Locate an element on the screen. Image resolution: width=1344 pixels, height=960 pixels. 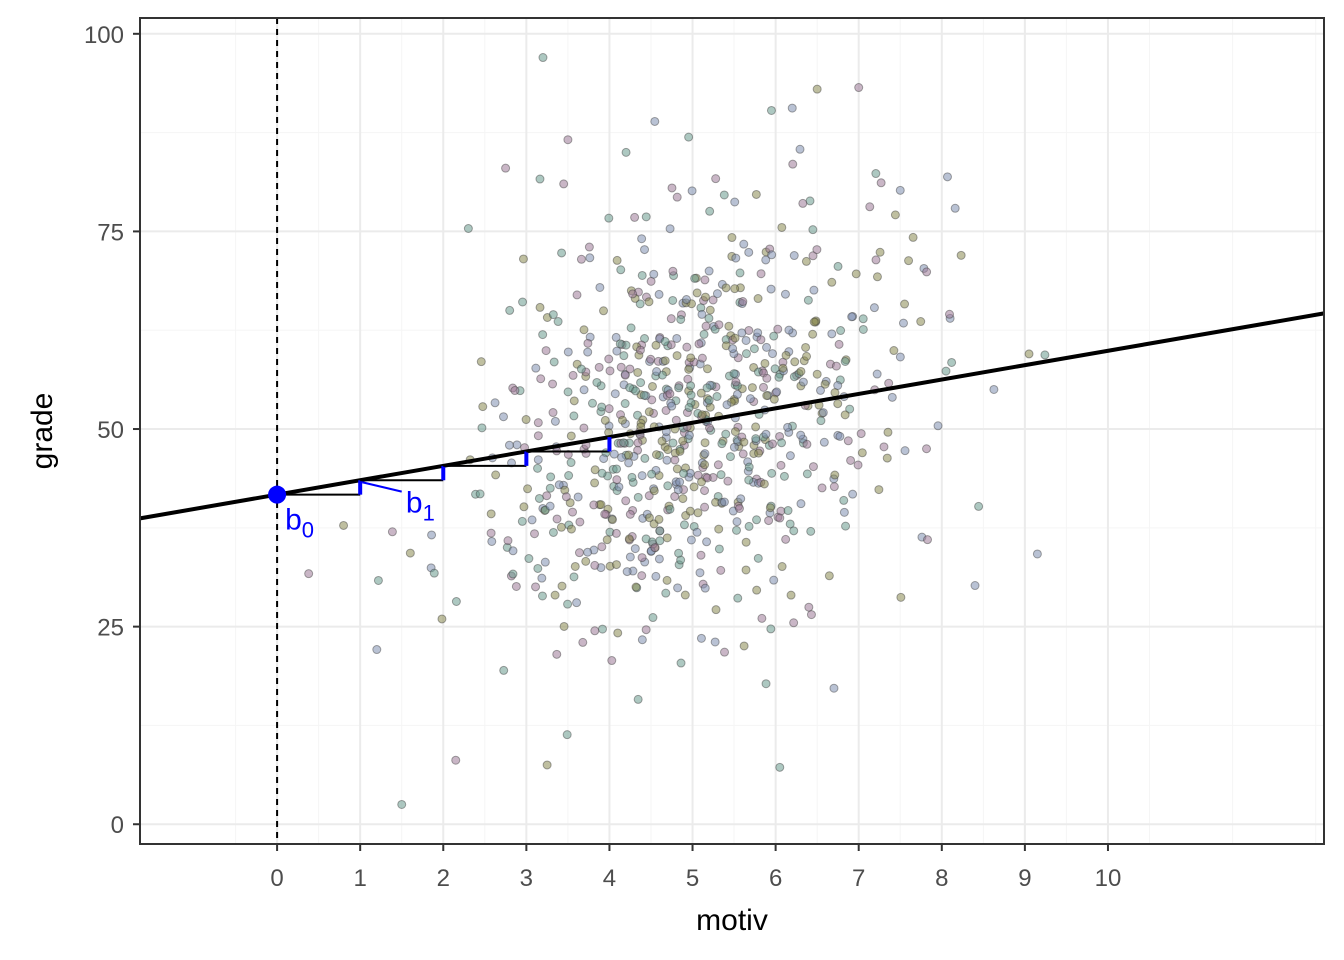
slope-label: b1 is located at coordinates (420, 506).